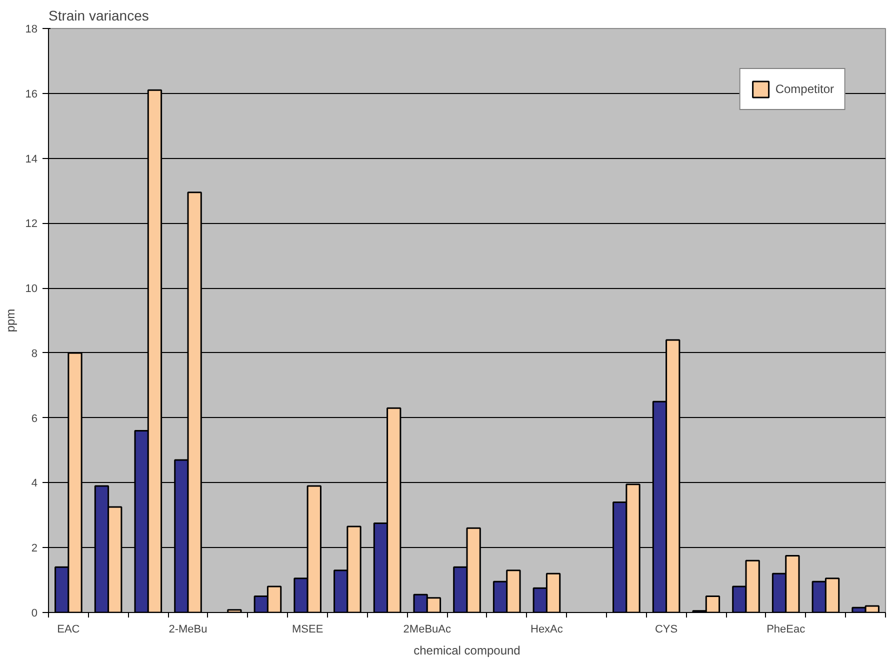  Describe the element at coordinates (34, 418) in the screenshot. I see `y-tick-label: 6` at that location.